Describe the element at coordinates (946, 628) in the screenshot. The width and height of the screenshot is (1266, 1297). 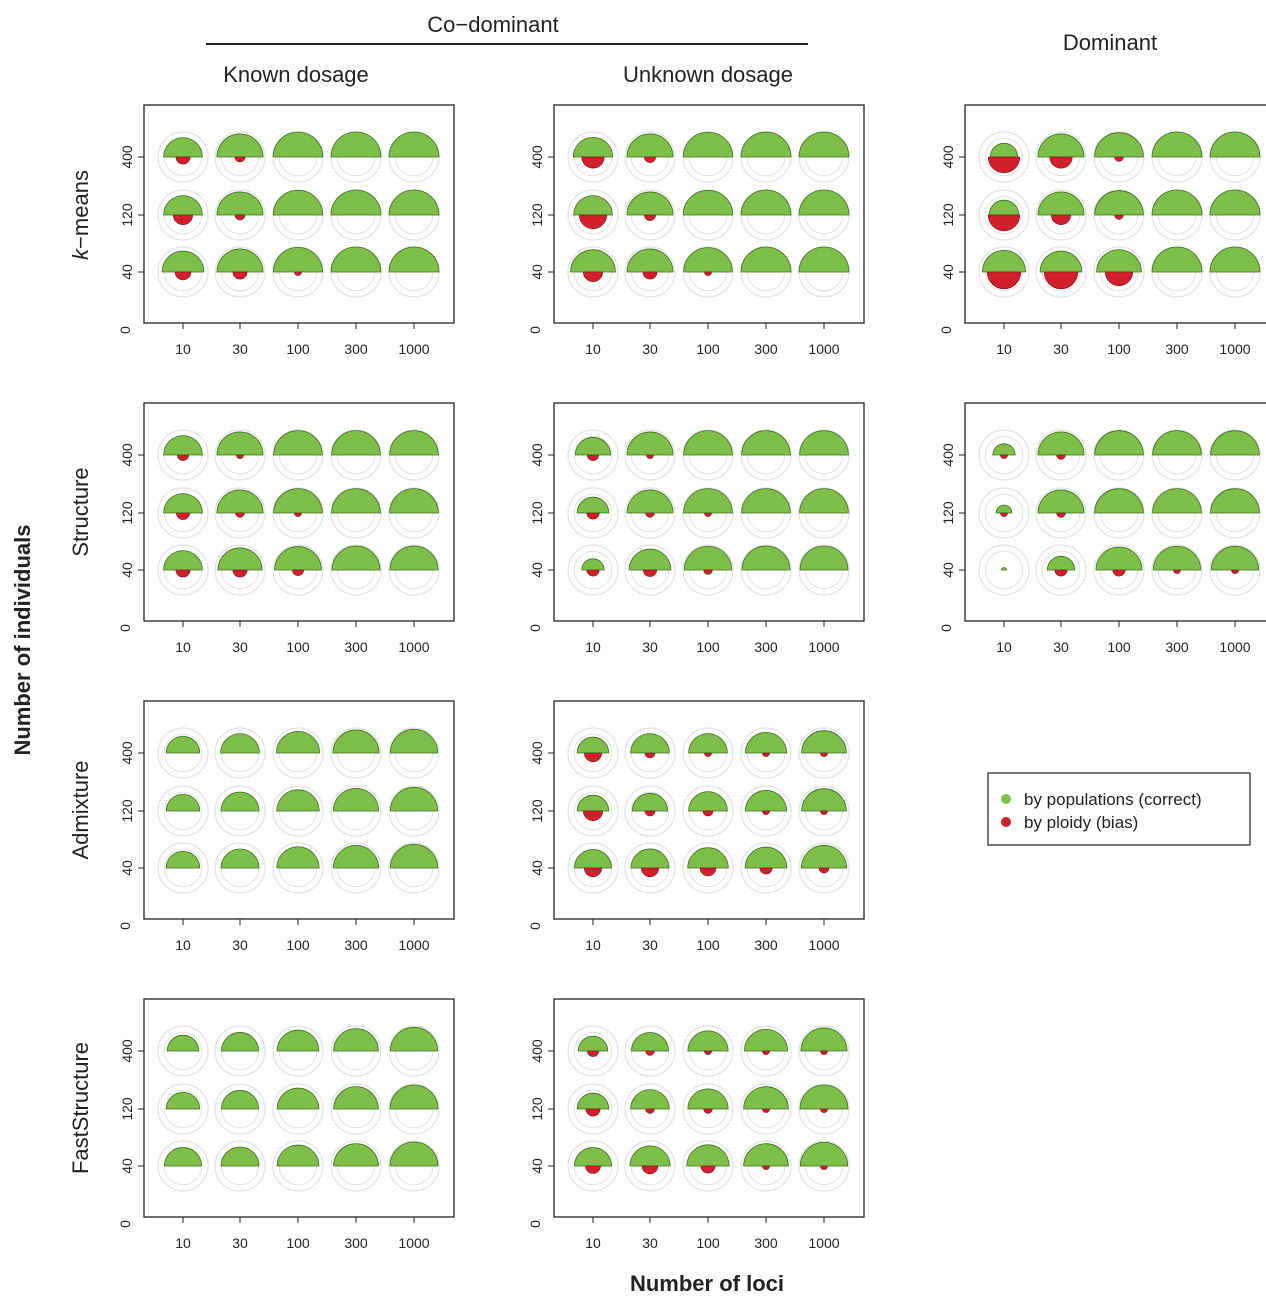
I see `y-zero-label: 0` at that location.